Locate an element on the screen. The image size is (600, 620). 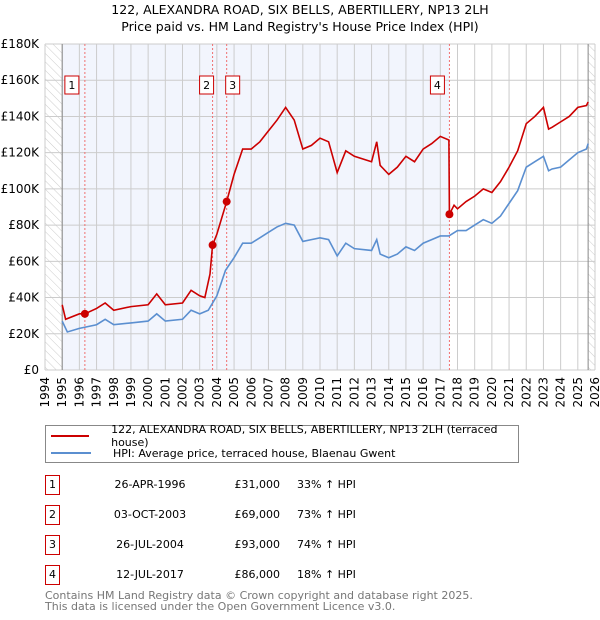
sale-hpi-diff: 73% ↑ HPI is located at coordinates (326, 514).